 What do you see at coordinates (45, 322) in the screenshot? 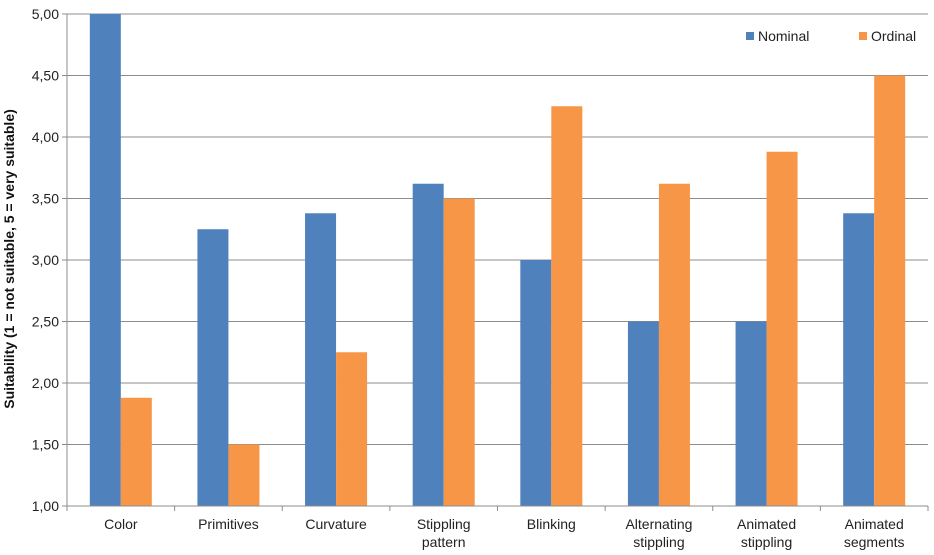
I see `y-tick-label: 2,50` at bounding box center [45, 322].